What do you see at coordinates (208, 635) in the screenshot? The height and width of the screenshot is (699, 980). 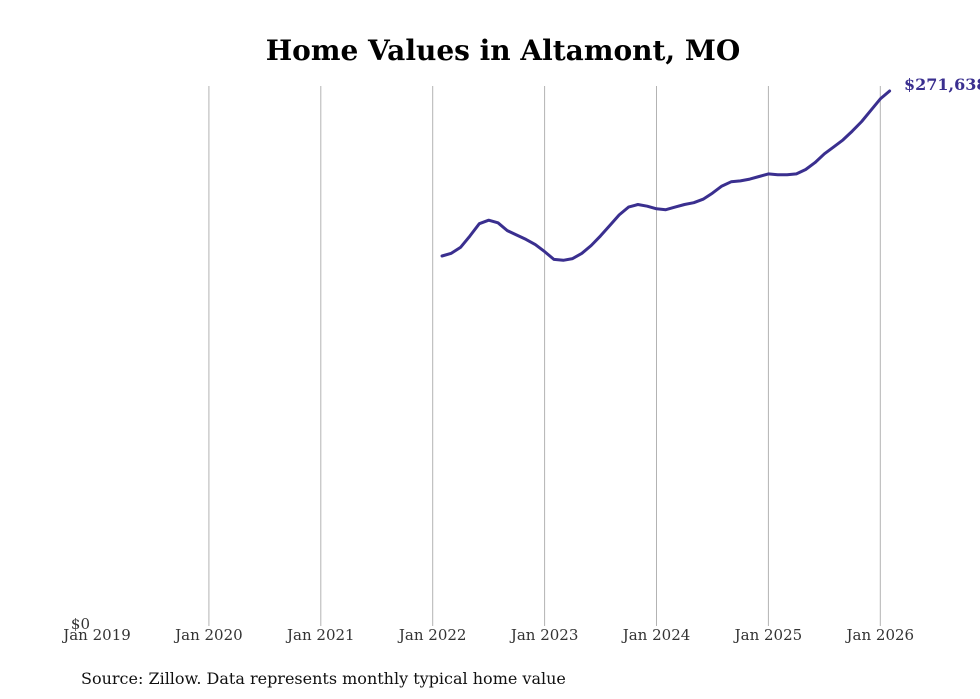 I see `x-tick-label: Jan 2020` at bounding box center [208, 635].